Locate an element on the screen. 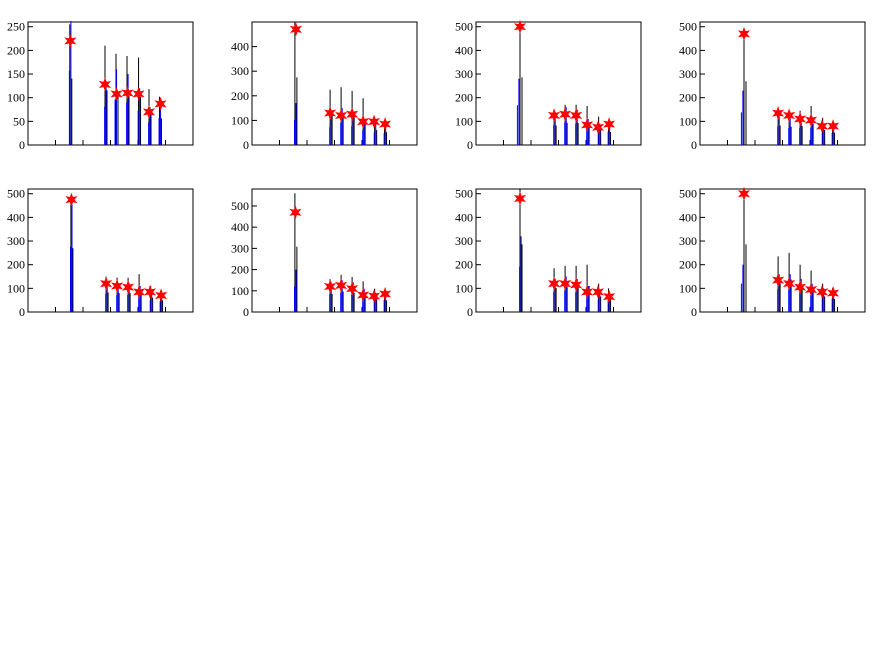 The width and height of the screenshot is (896, 672). y-tick-label: 50 is located at coordinates (19, 121).